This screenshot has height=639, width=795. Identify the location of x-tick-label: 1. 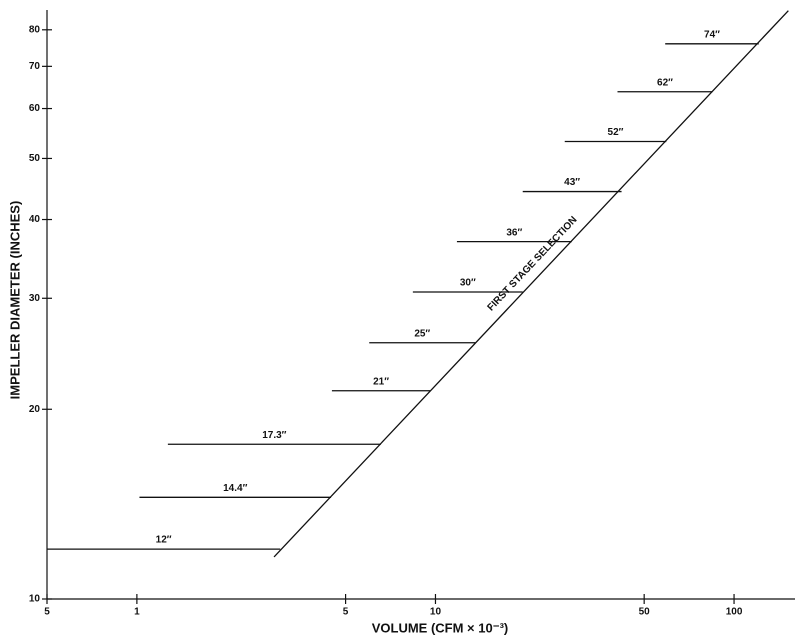
(137, 612).